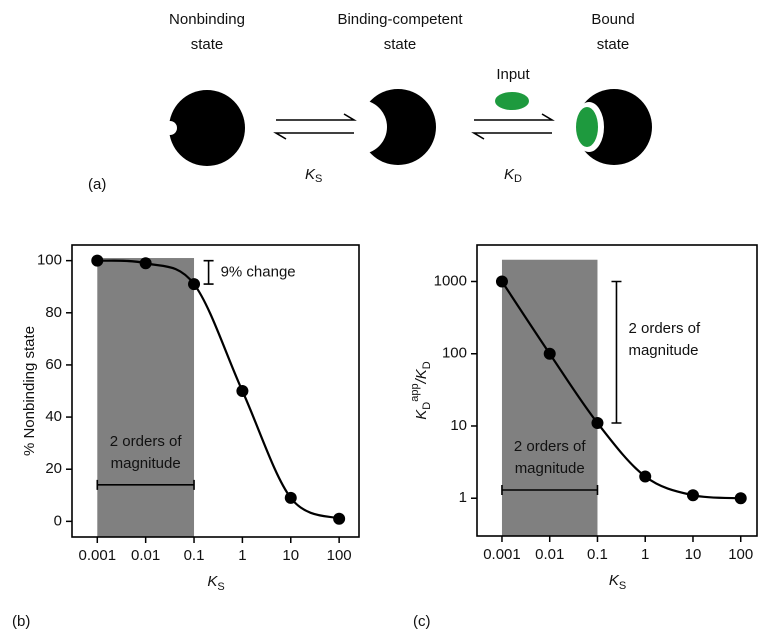 The width and height of the screenshot is (759, 637). I want to click on y-axis-label: KDapp/KD, so click(421, 390).